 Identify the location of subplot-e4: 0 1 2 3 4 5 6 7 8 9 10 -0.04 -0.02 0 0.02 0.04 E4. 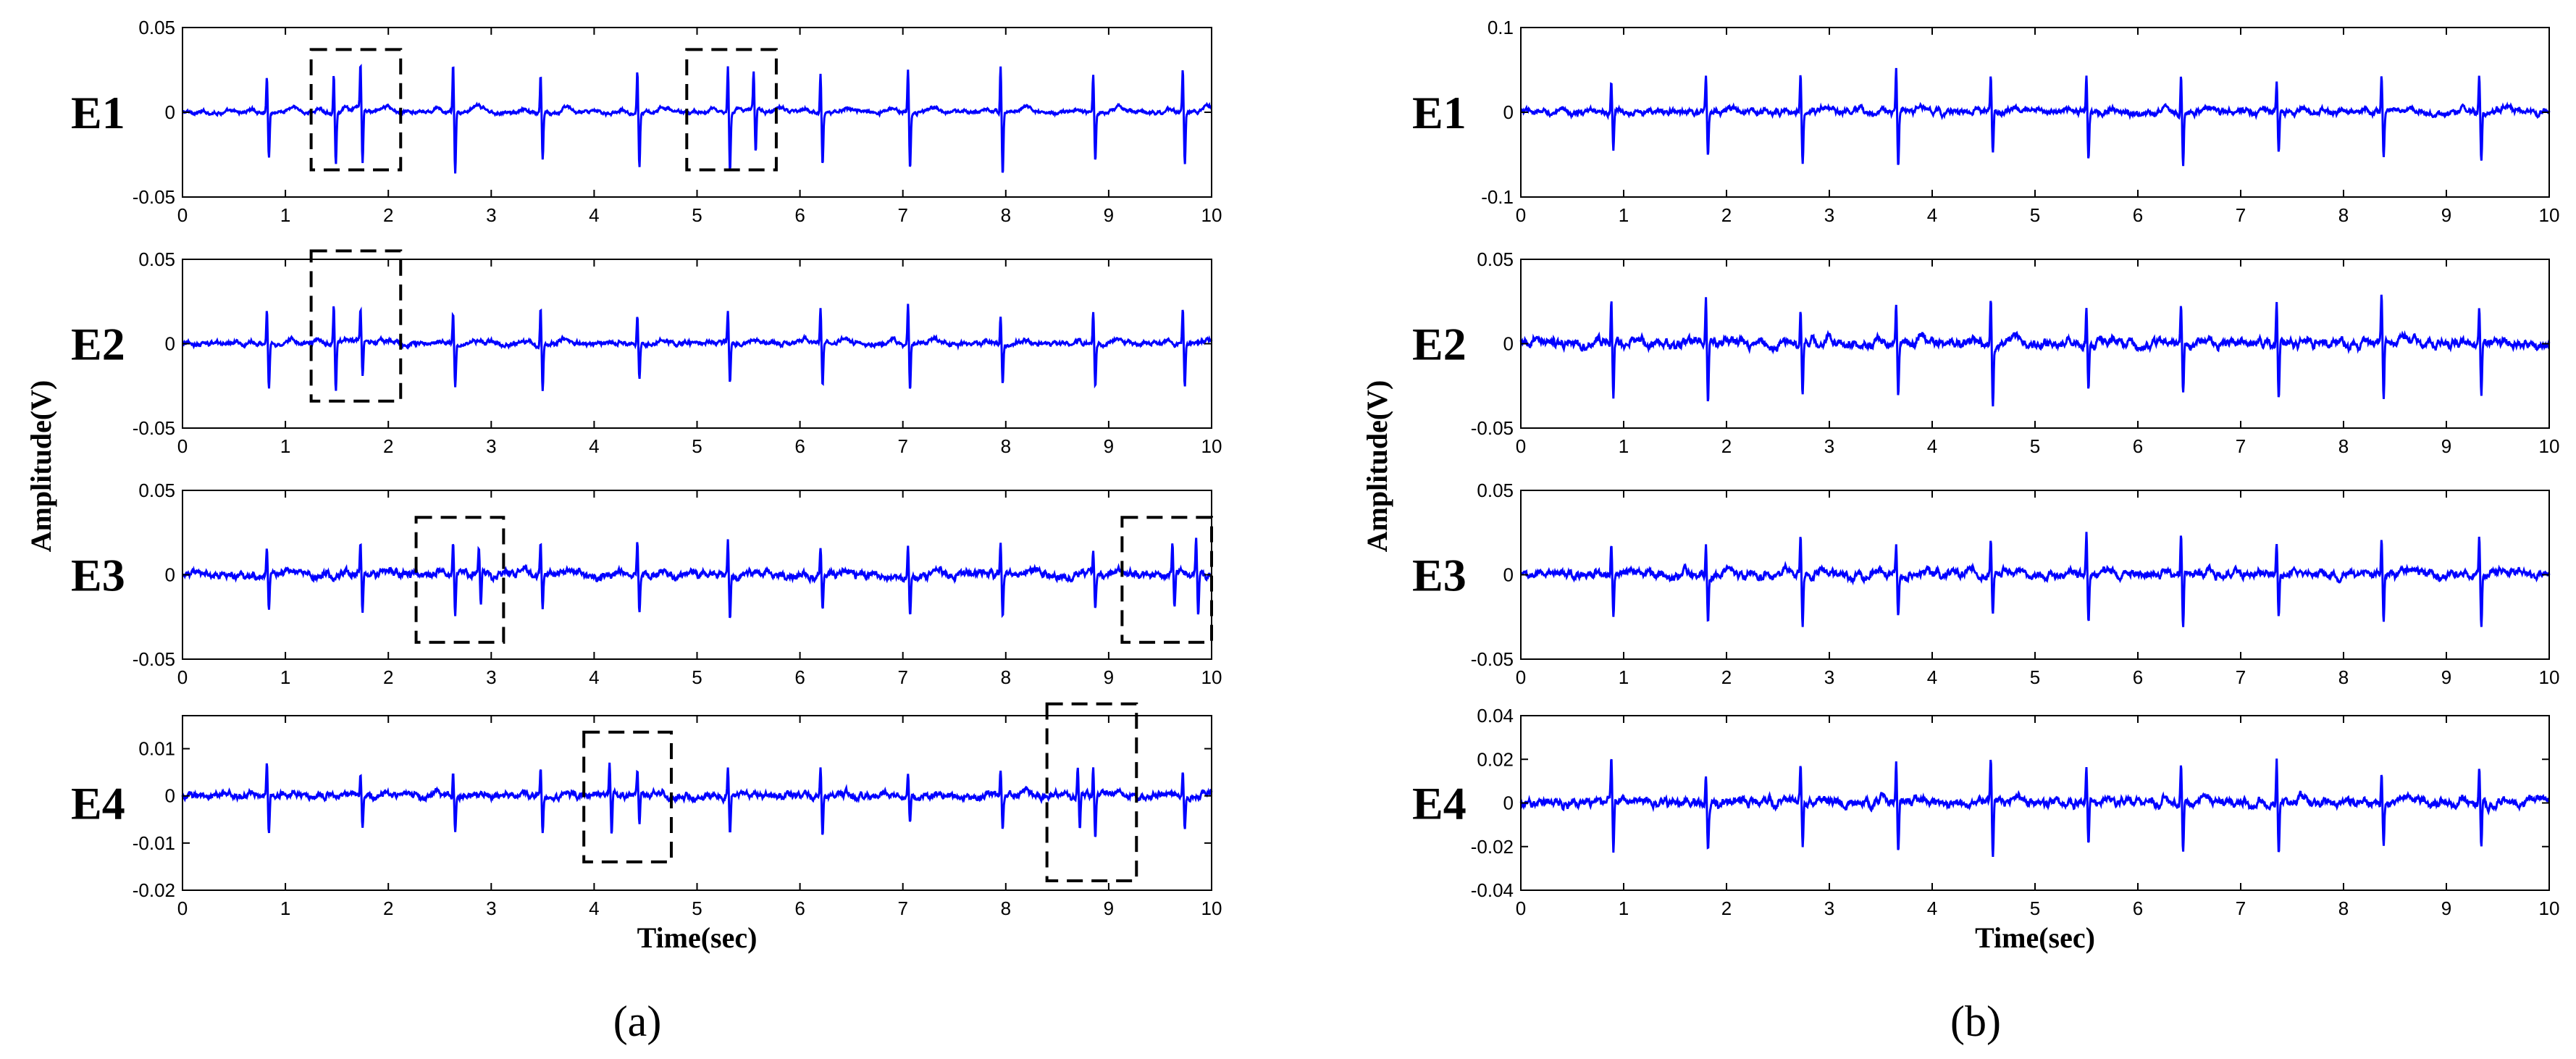
(1985, 812).